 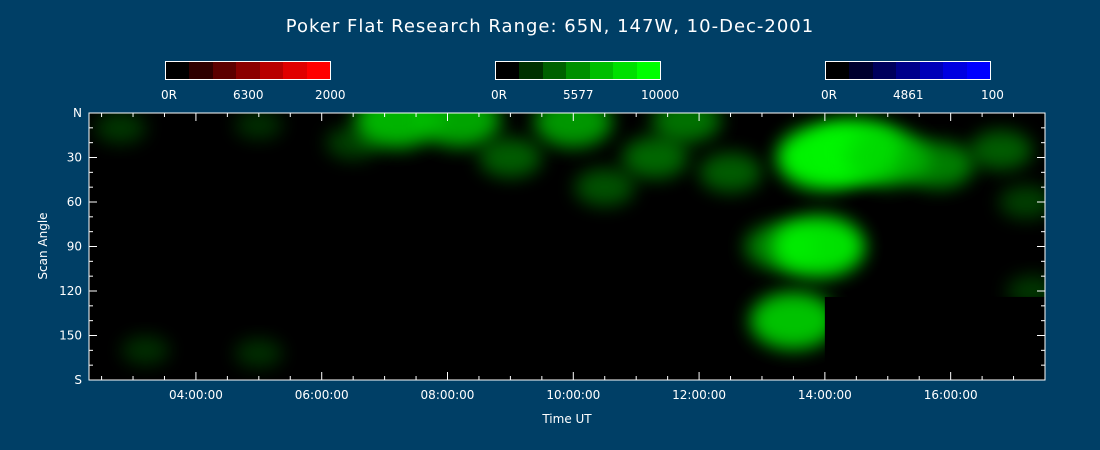 I want to click on colorbar-max-label: 100, so click(x=992, y=95).